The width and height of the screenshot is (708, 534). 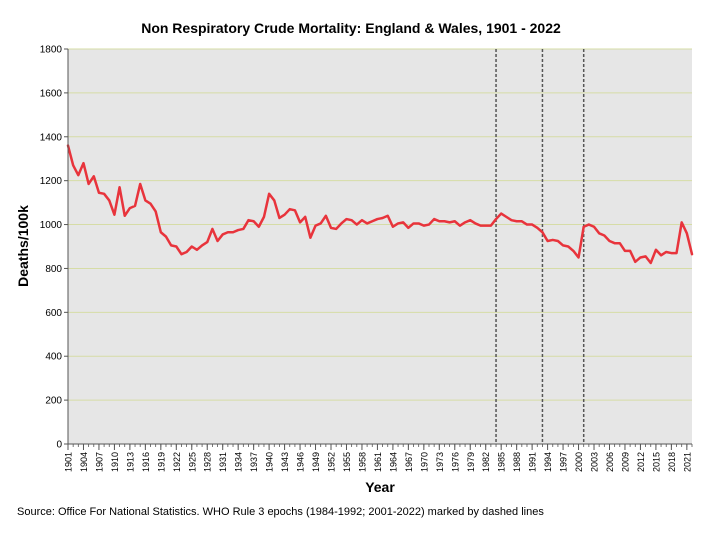 I want to click on x-tick-label-1994: 1994, so click(x=548, y=462).